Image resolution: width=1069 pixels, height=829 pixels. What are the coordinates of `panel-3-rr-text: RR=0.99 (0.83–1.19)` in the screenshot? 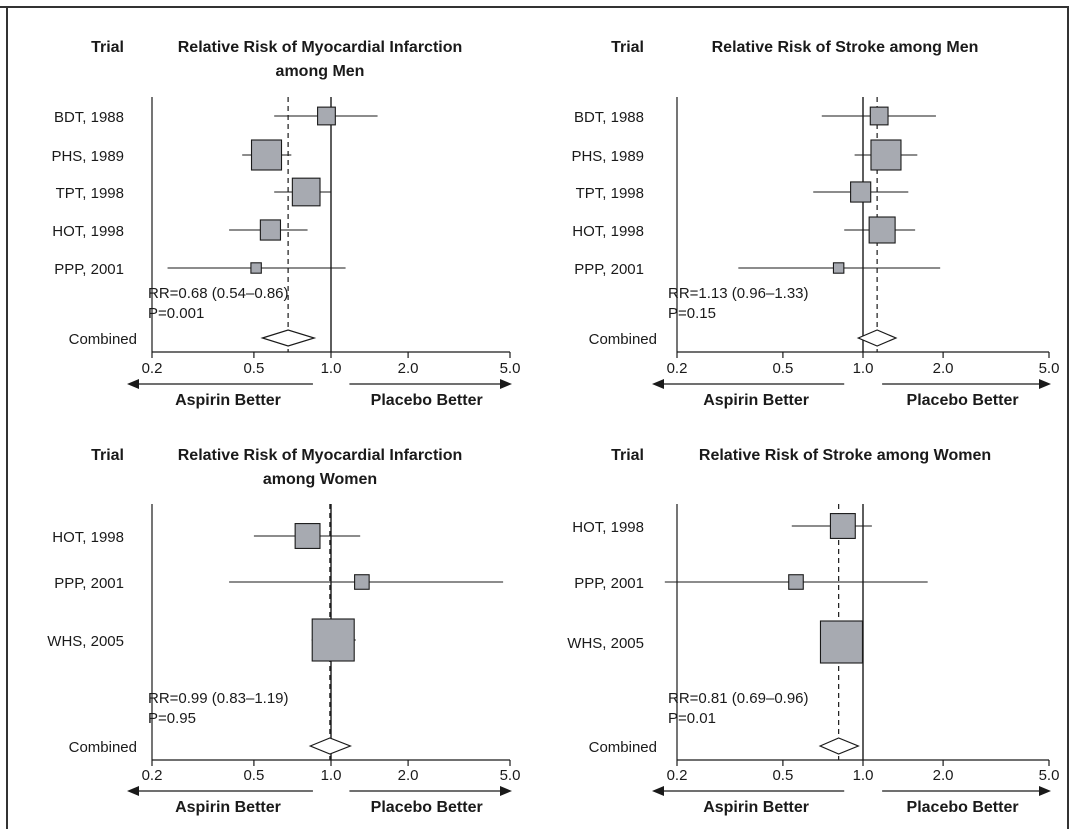 It's located at (218, 698).